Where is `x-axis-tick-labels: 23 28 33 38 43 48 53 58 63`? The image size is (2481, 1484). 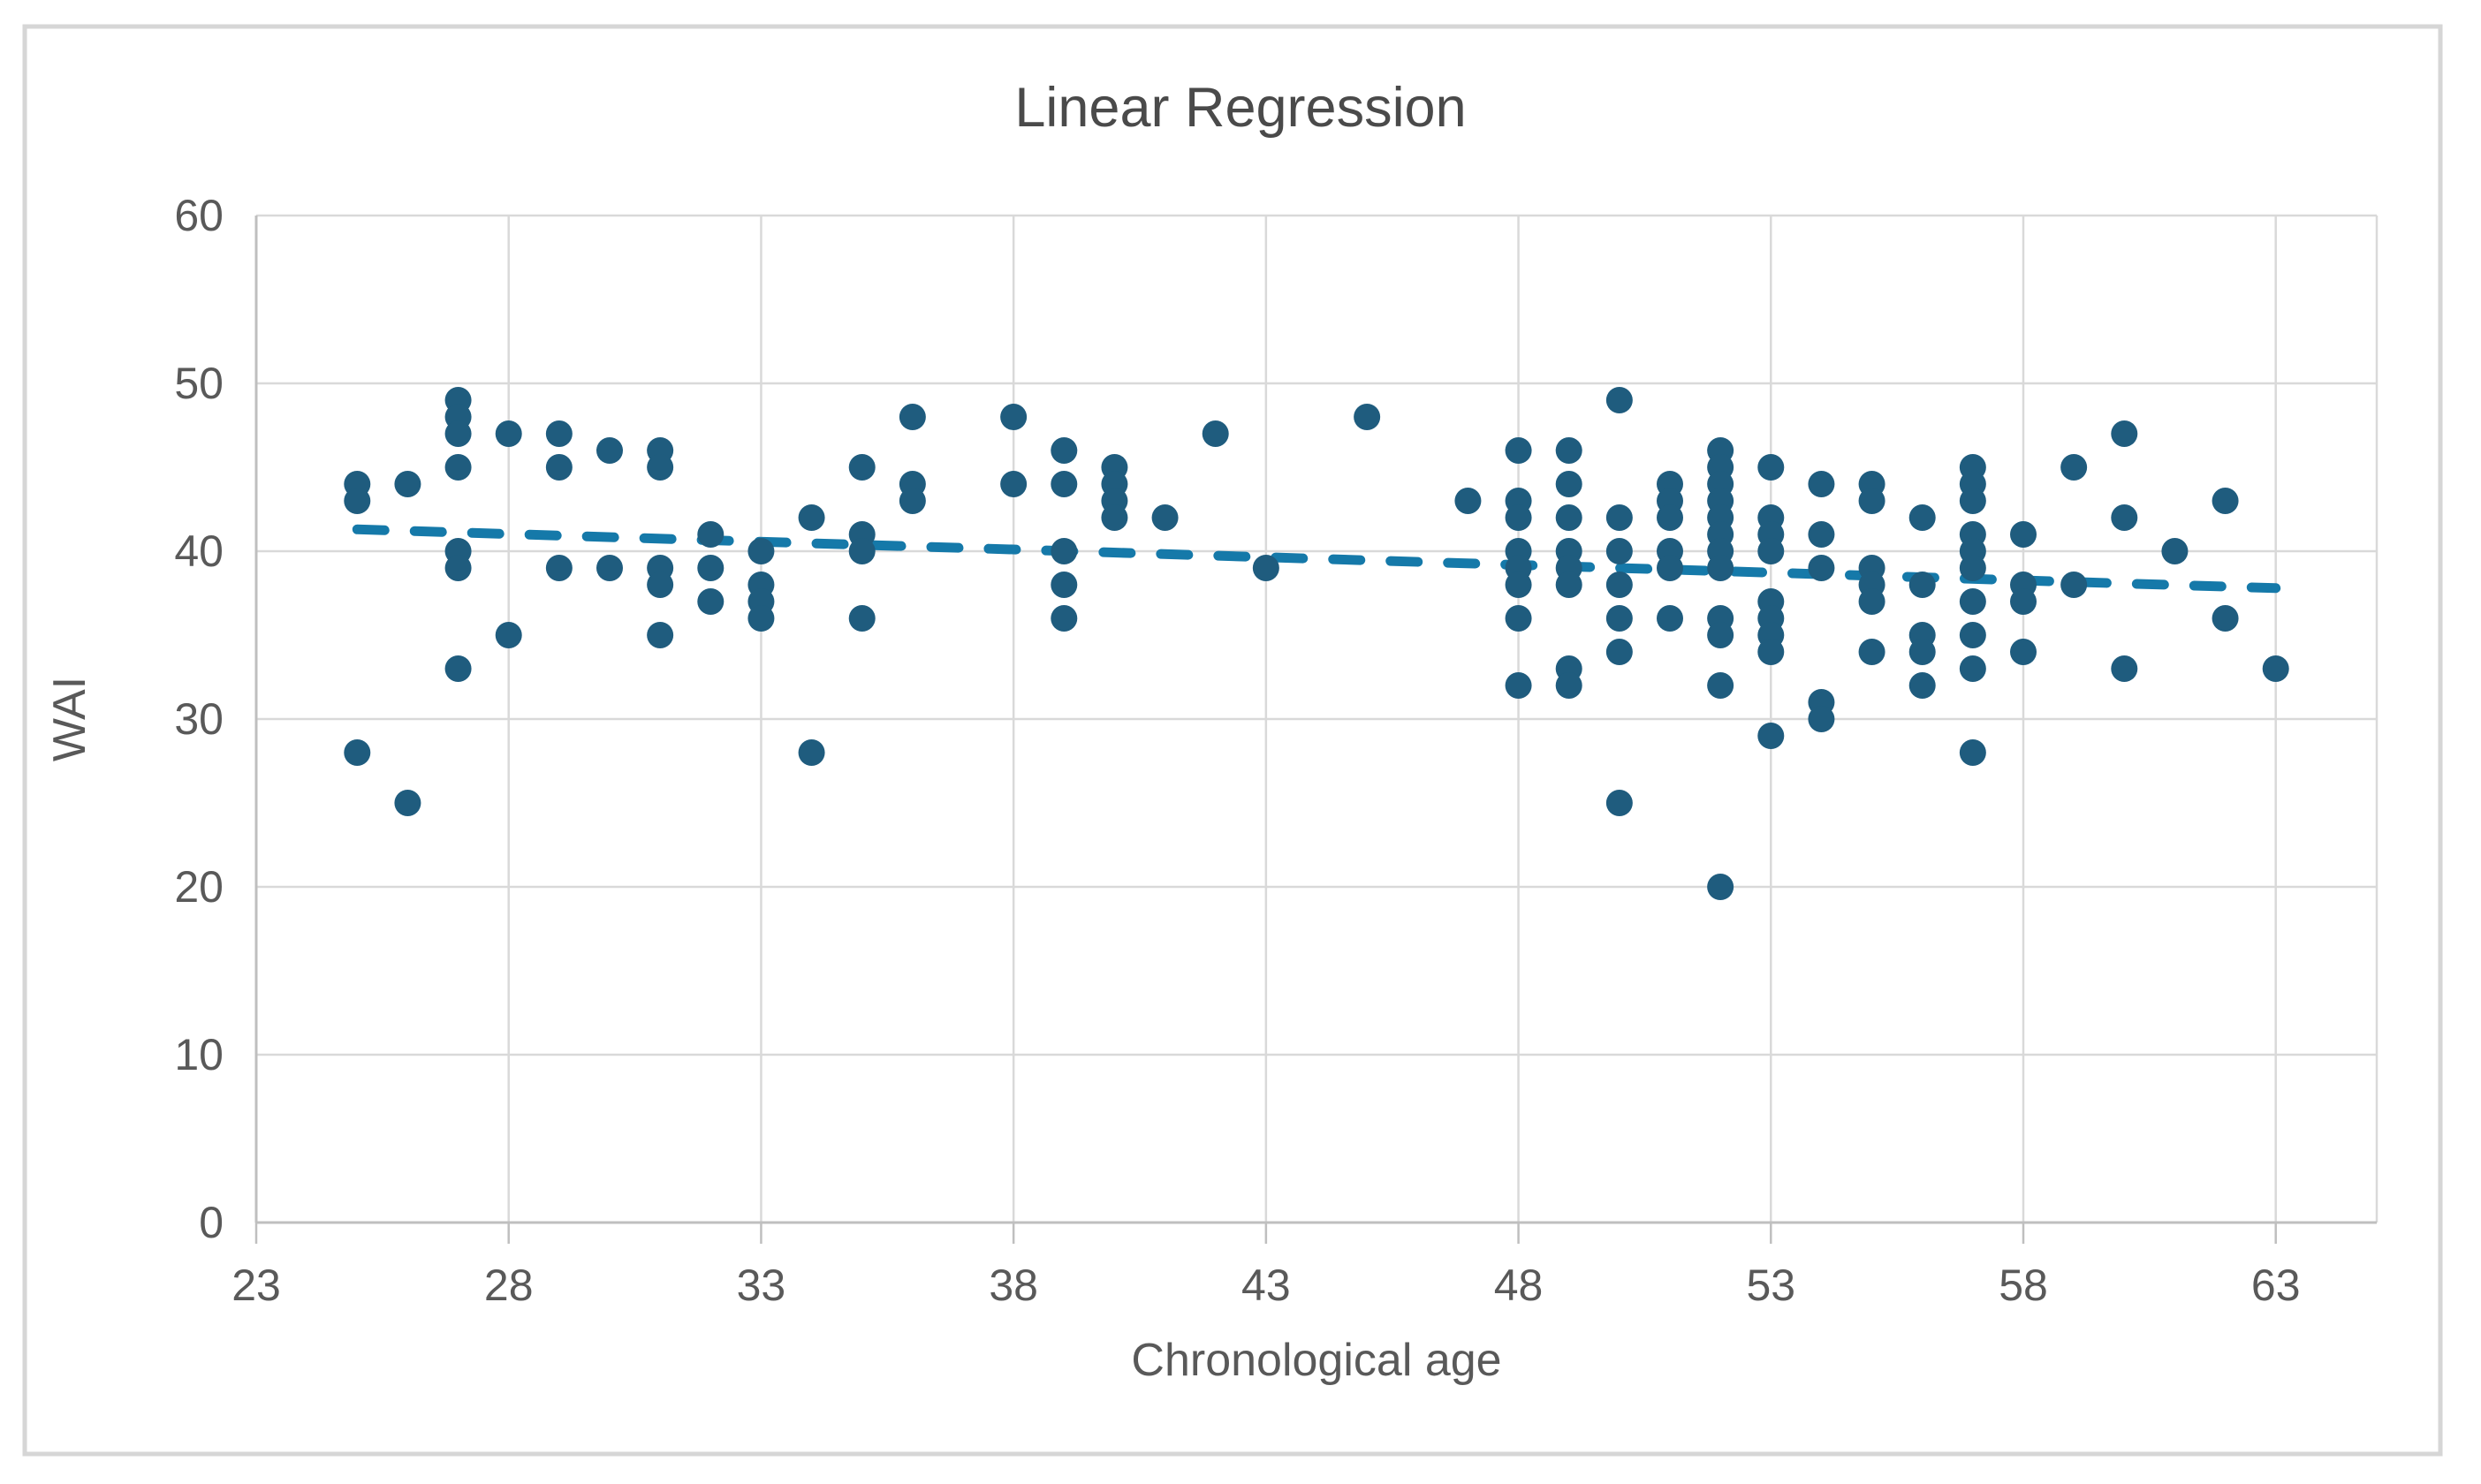 x-axis-tick-labels: 23 28 33 38 43 48 53 58 63 is located at coordinates (1265, 1285).